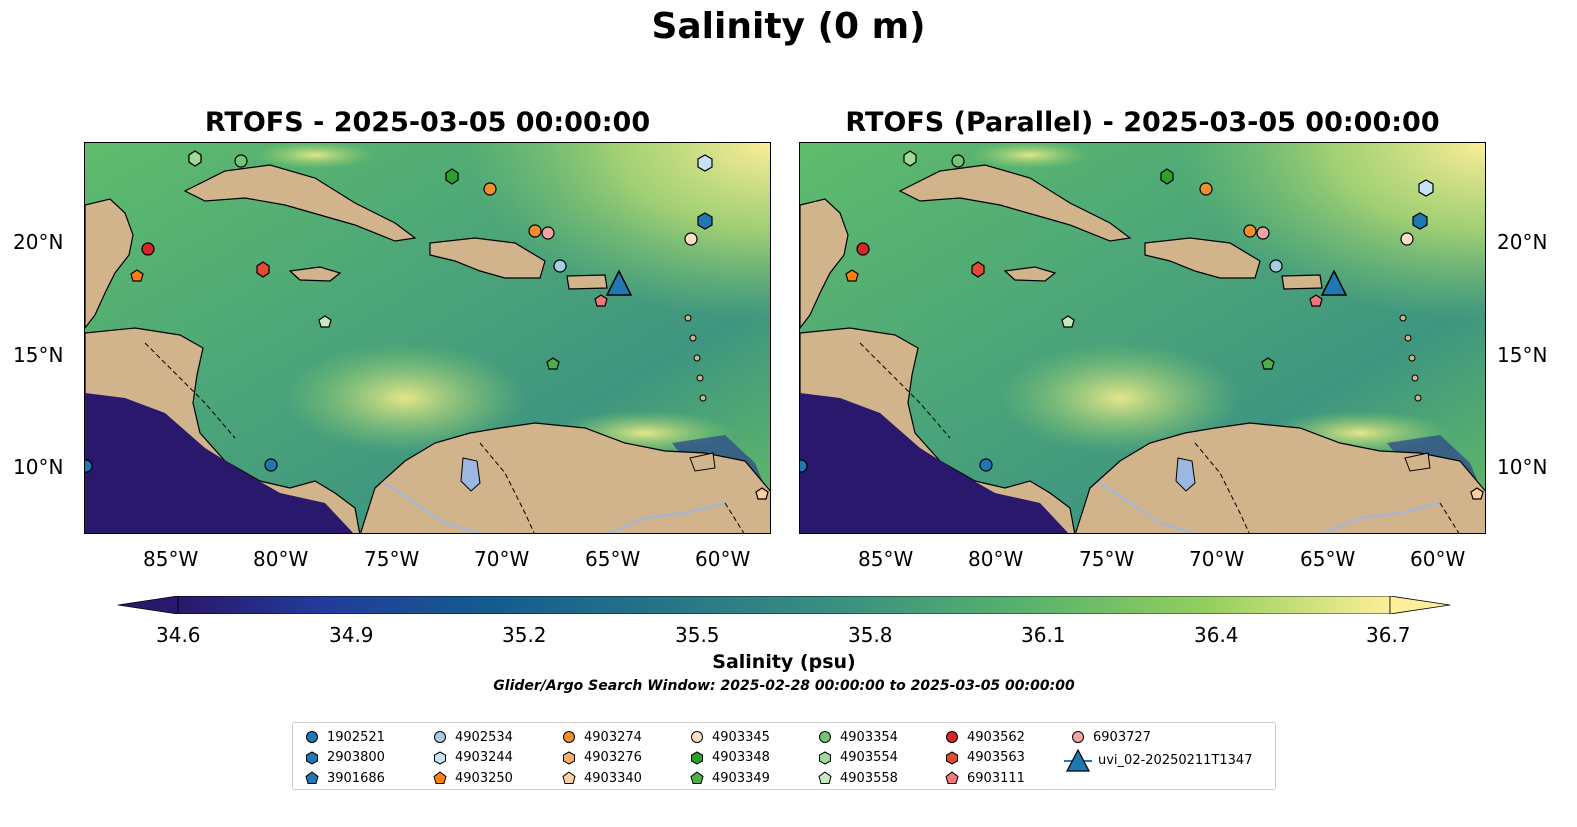  Describe the element at coordinates (858, 737) in the screenshot. I see `legend-item: 4903354` at that location.